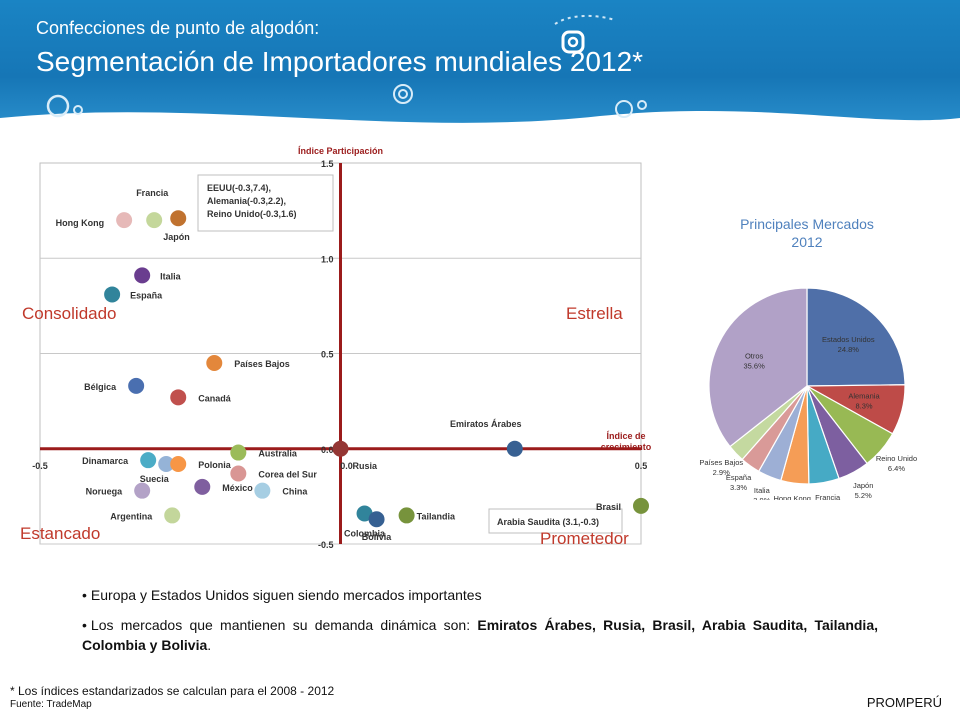 The width and height of the screenshot is (960, 720). Describe the element at coordinates (762, 490) in the screenshot. I see `pie-label-italia: Italia` at that location.